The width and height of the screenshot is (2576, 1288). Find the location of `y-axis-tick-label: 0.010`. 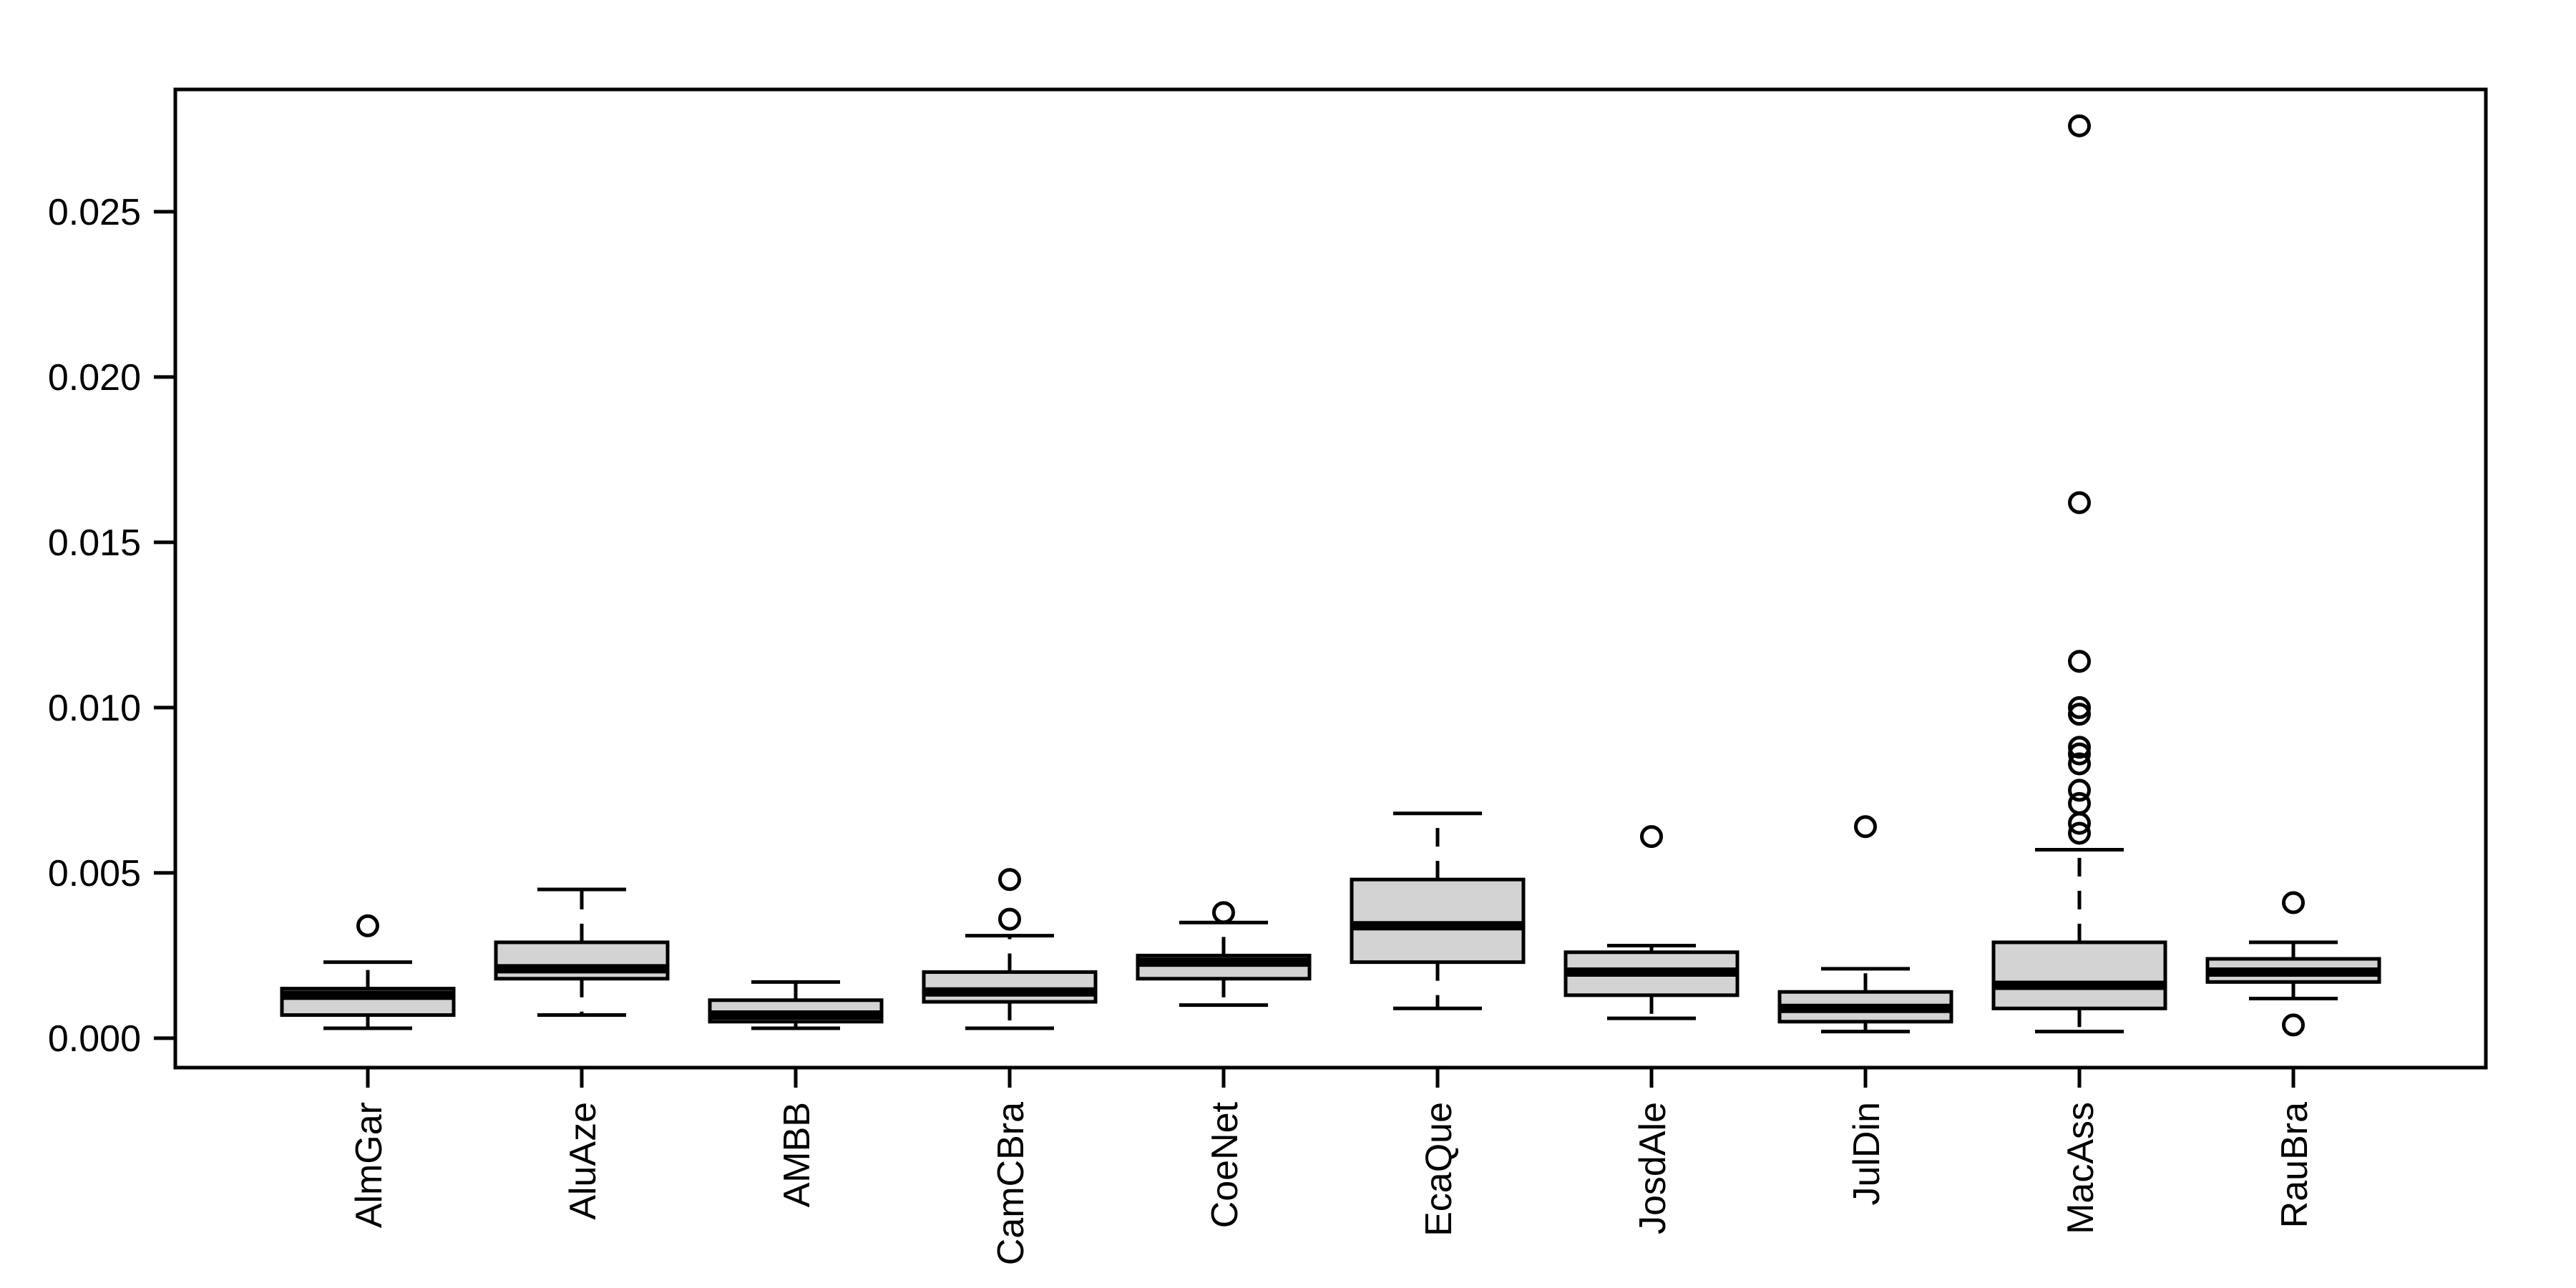

y-axis-tick-label: 0.010 is located at coordinates (94, 708).